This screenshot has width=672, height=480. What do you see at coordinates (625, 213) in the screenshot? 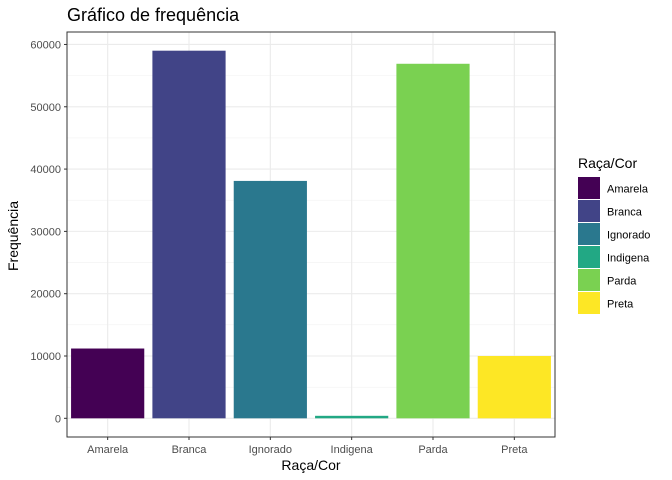
I see `legend-label: Branca` at bounding box center [625, 213].